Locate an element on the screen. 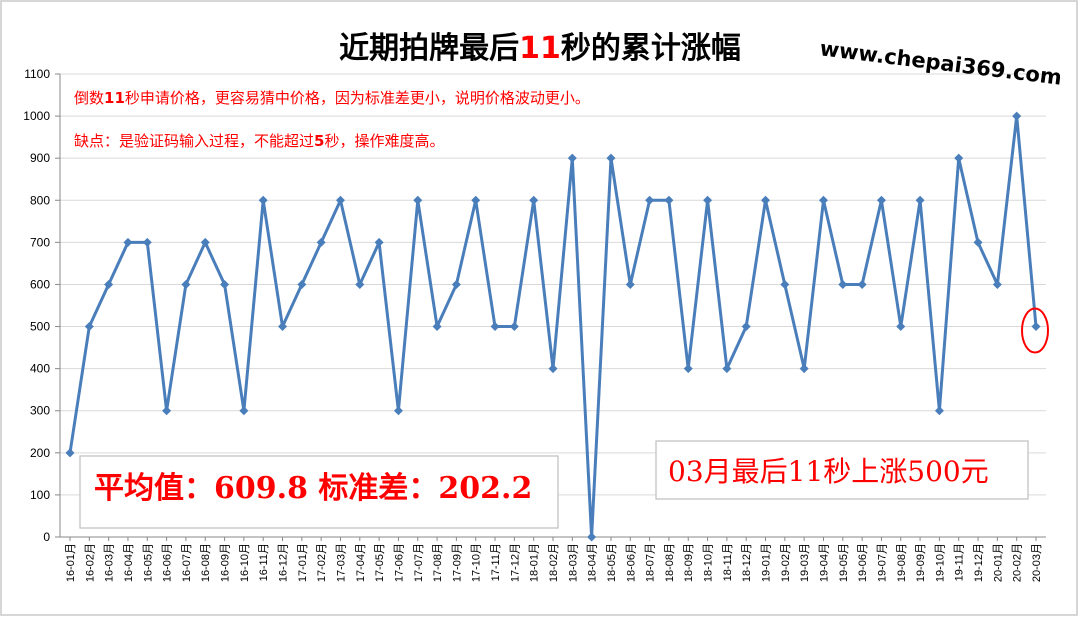  x-tick-label: 18-06月 is located at coordinates (631, 562).